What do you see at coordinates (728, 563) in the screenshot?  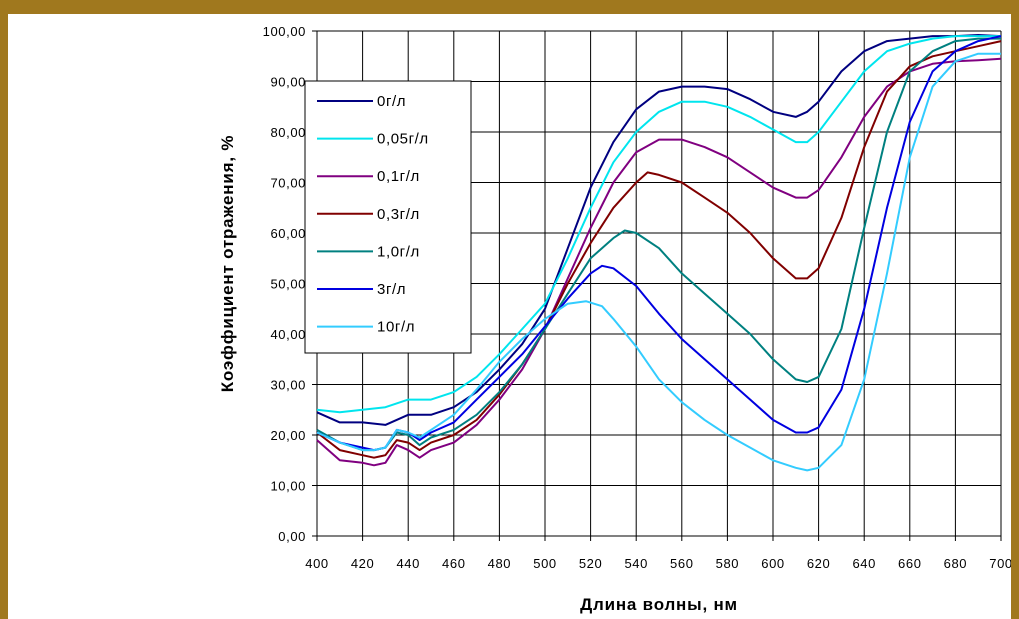 I see `x-tick-label: 580` at bounding box center [728, 563].